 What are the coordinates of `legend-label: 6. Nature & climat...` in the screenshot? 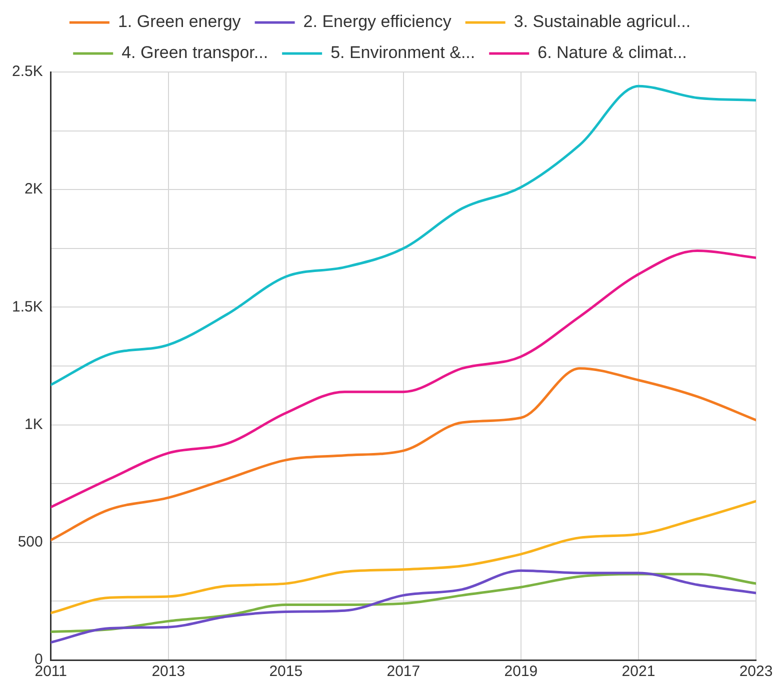 It's located at (612, 52).